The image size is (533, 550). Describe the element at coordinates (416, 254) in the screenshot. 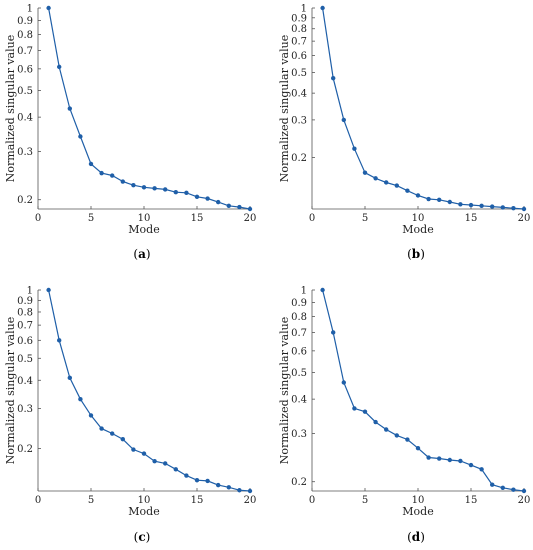

I see `panel-caption: (b)` at that location.